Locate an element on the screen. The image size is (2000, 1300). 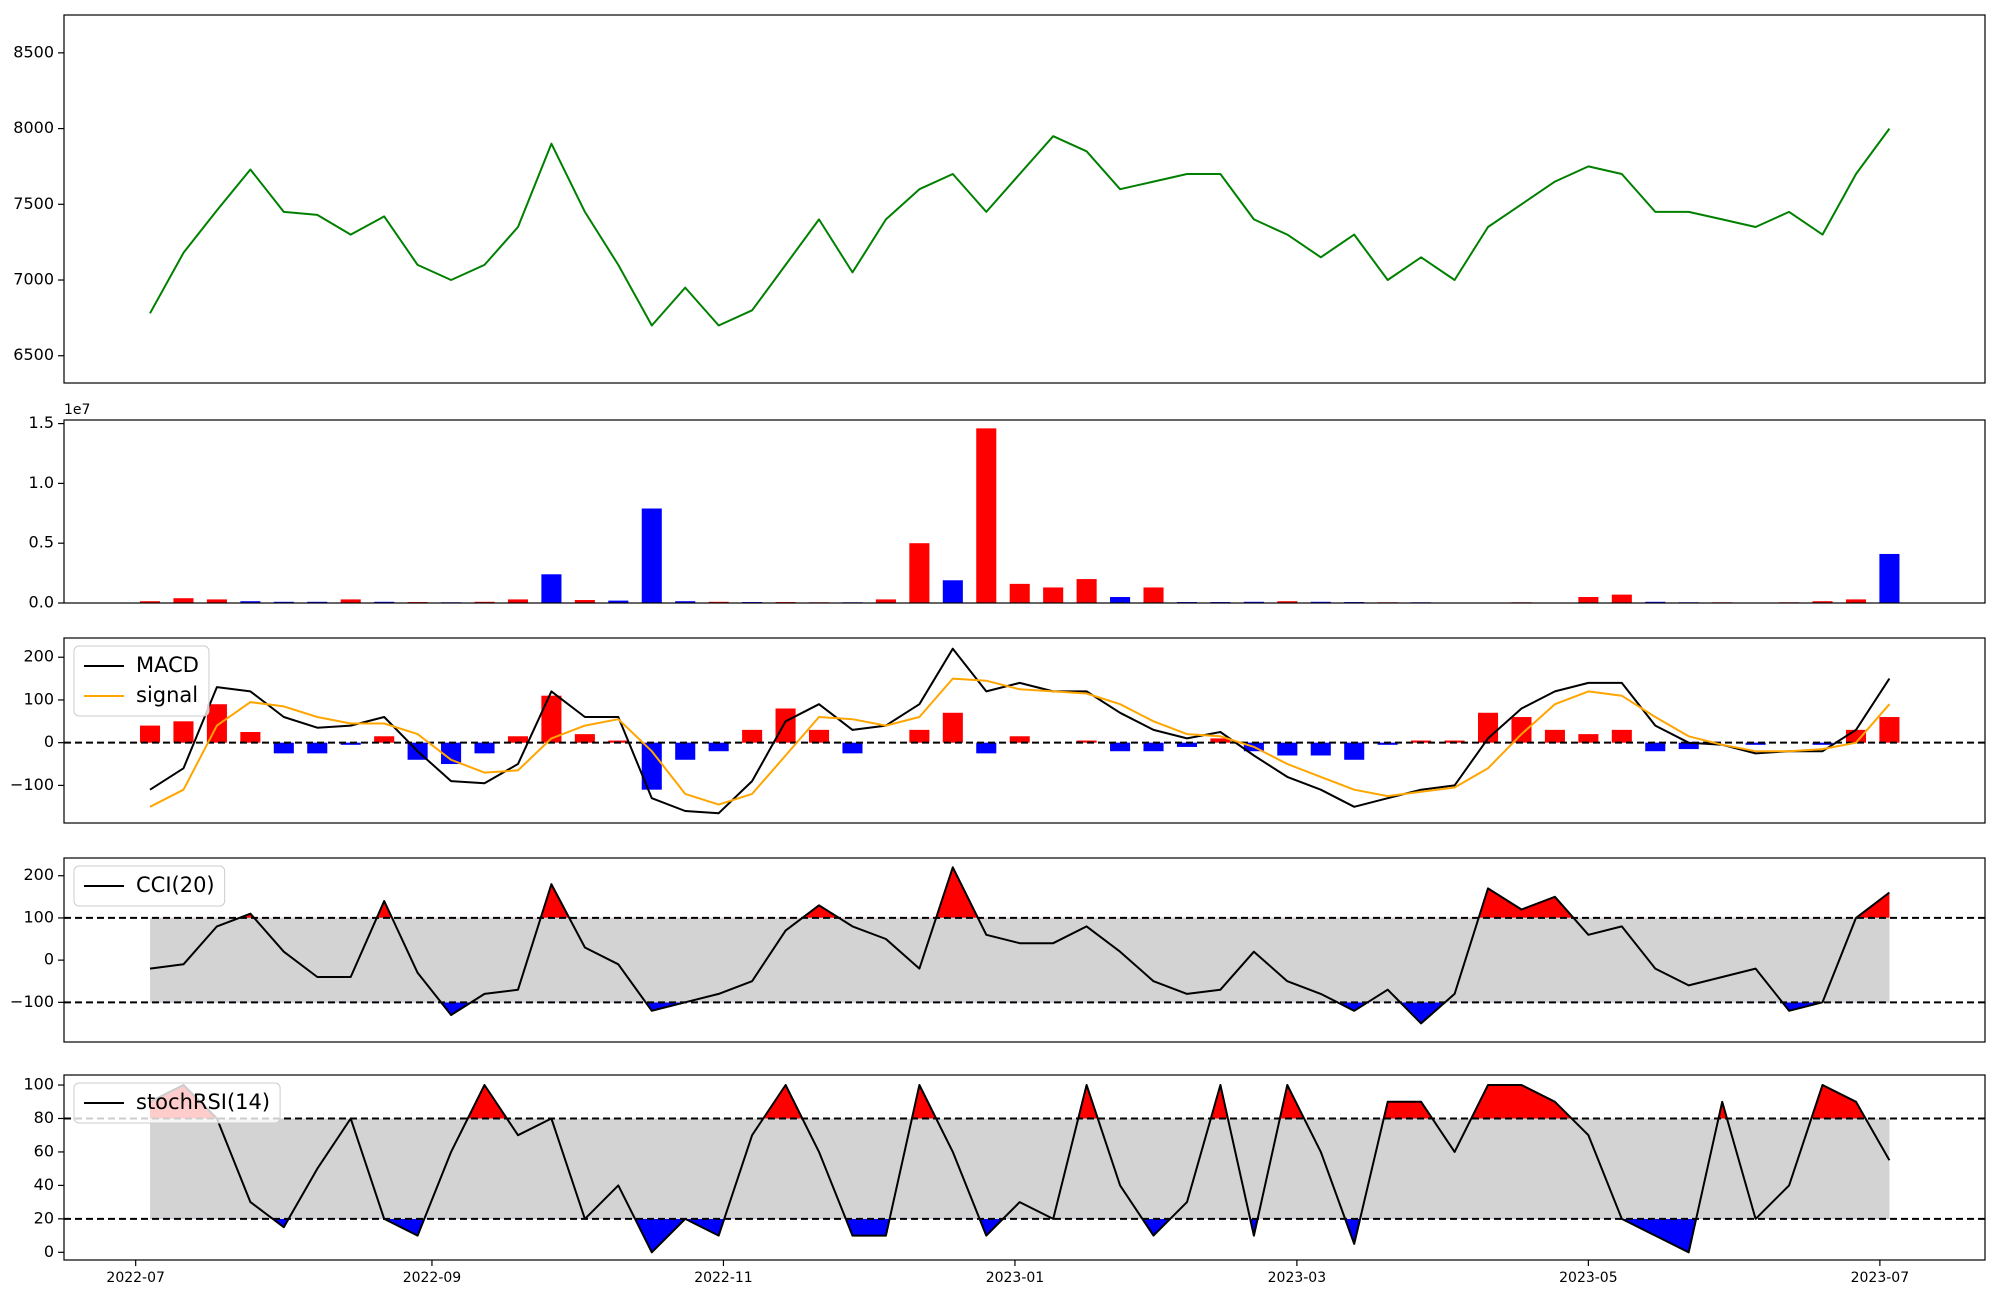
fill-below is located at coordinates (1014, 1235).